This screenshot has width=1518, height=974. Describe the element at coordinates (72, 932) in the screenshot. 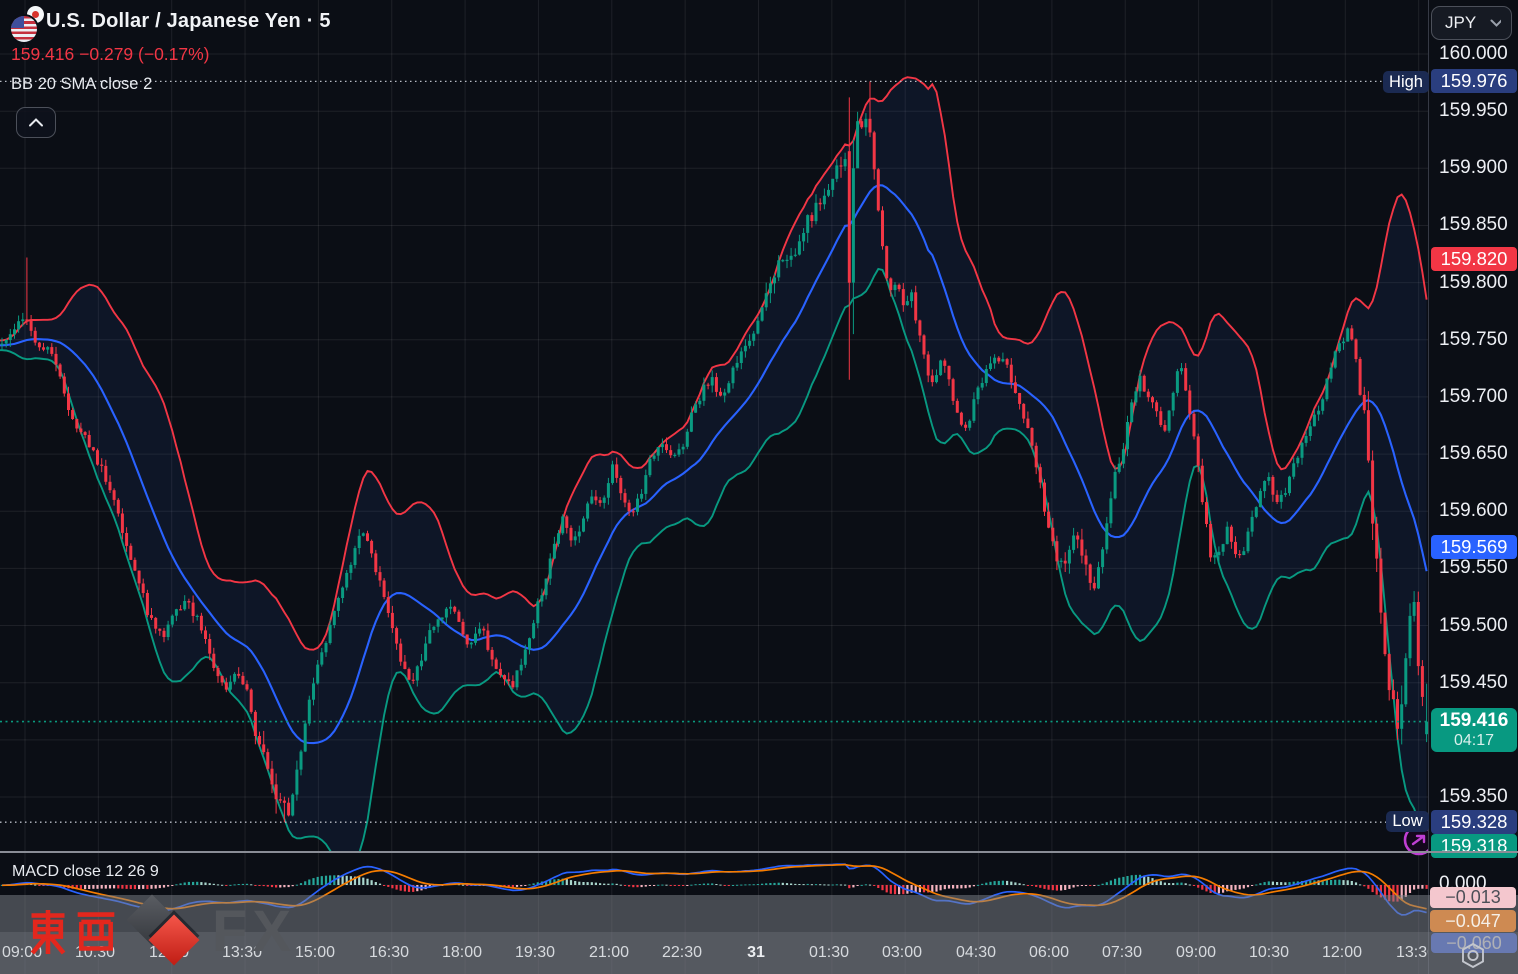

I see `watermark-kanji` at that location.